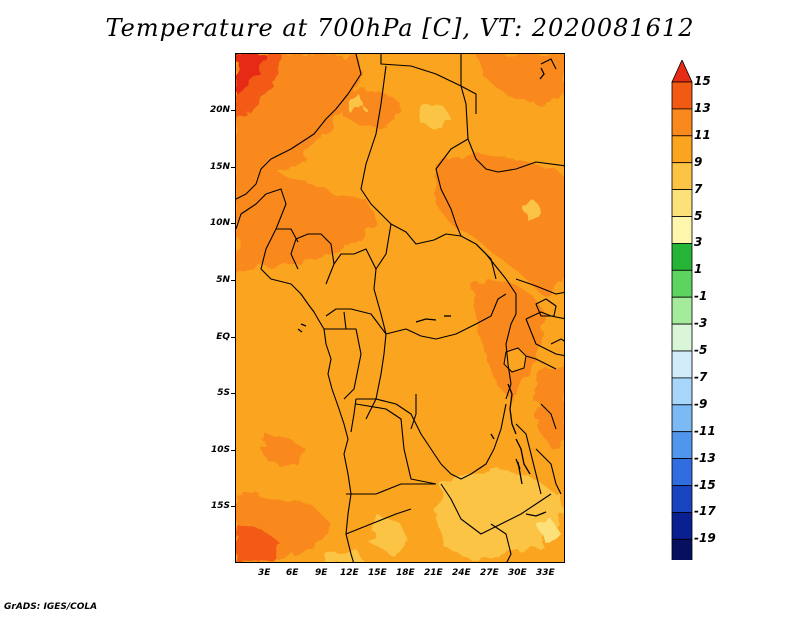 The image size is (800, 618). I want to click on colorbar-label: -1, so click(701, 296).